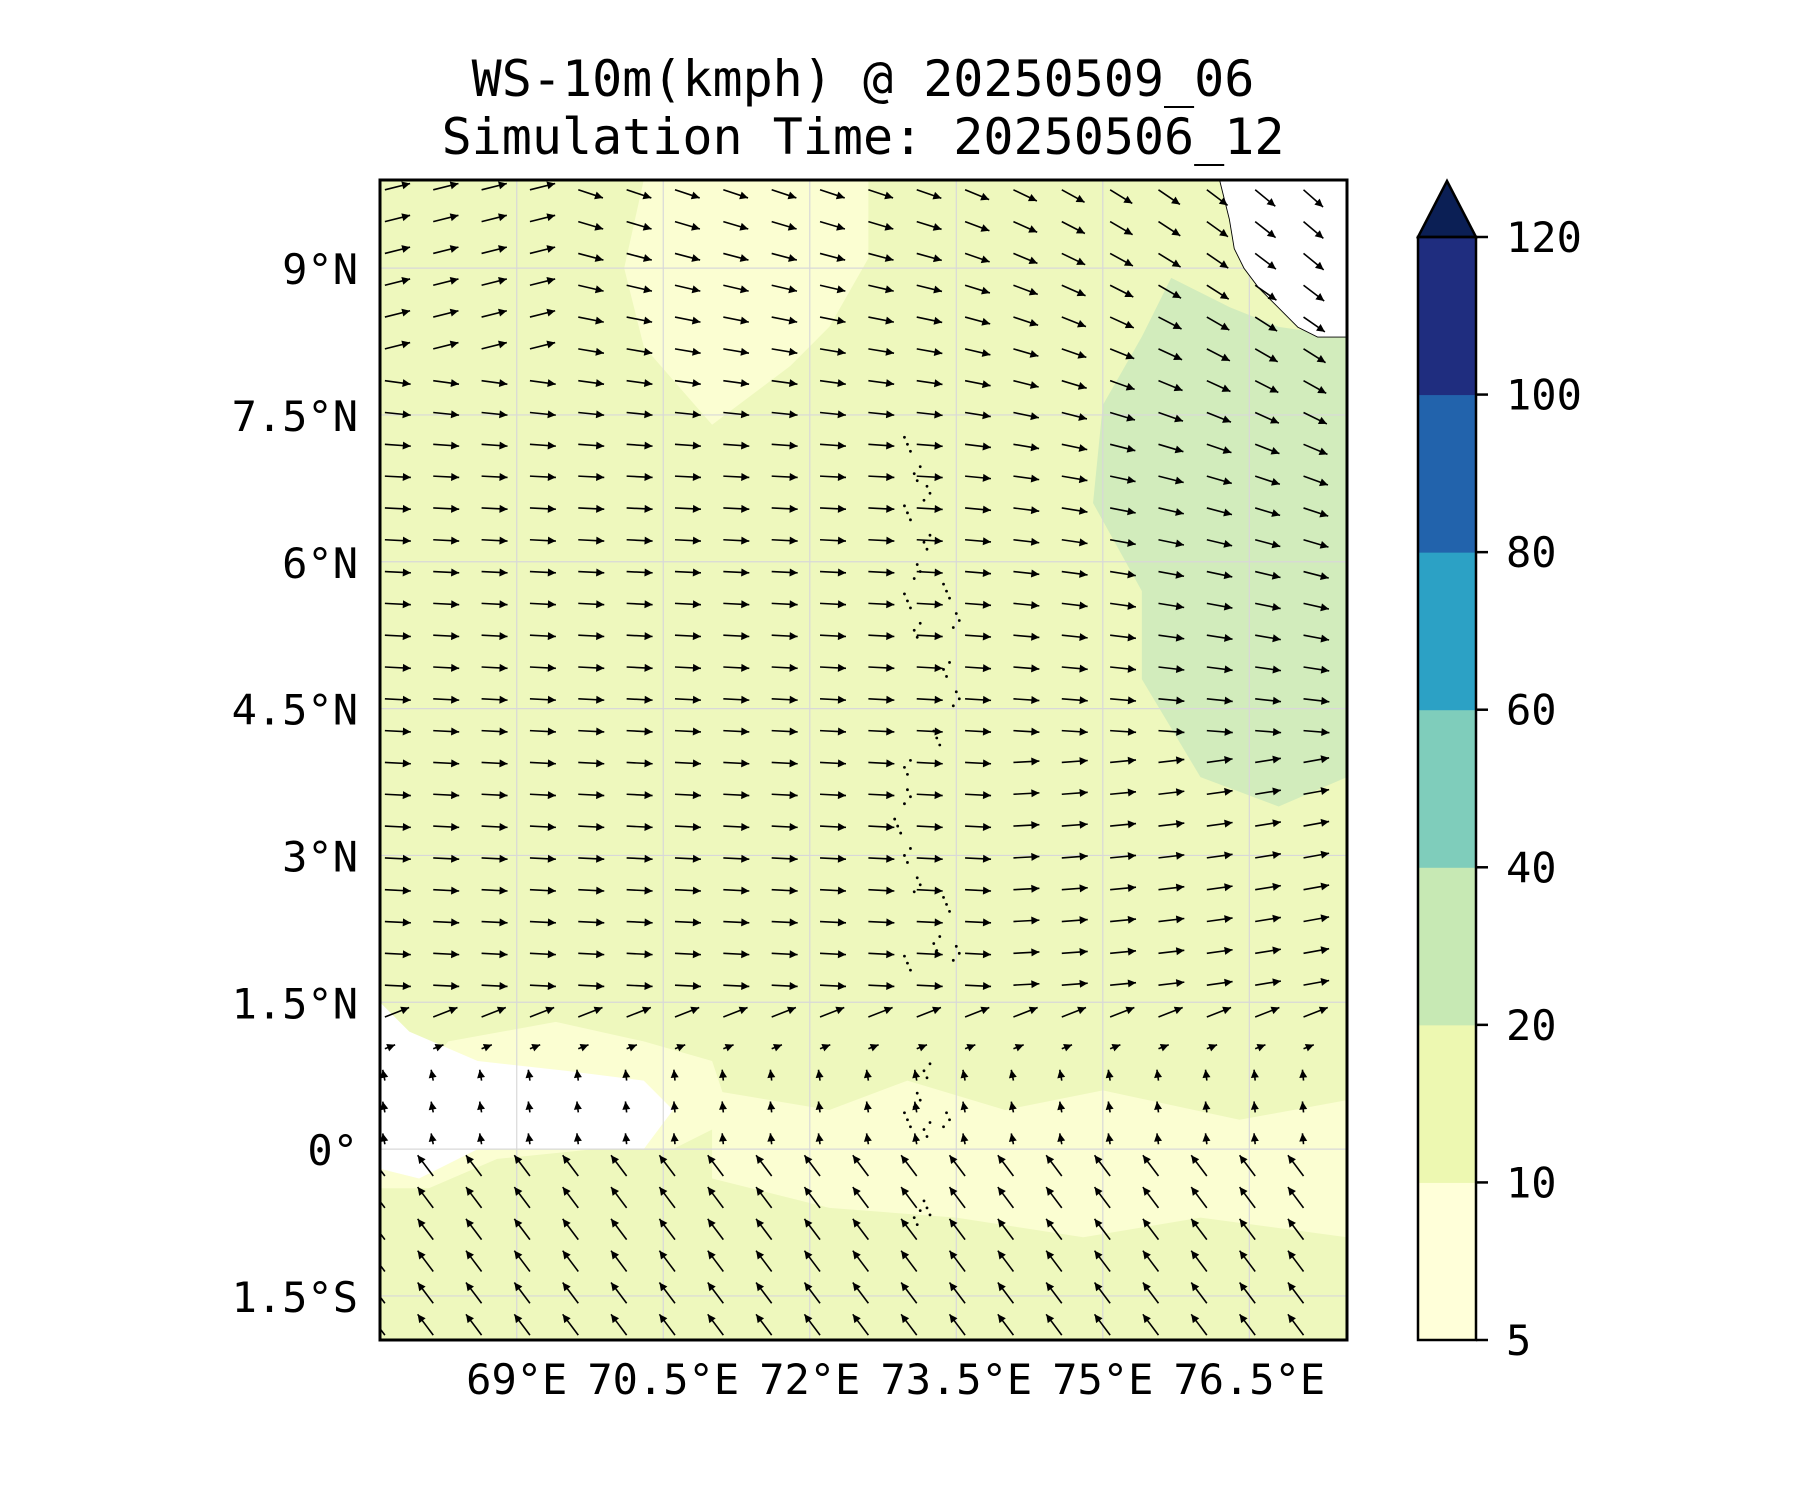  I want to click on calm-region-south, so click(1029, 1159).